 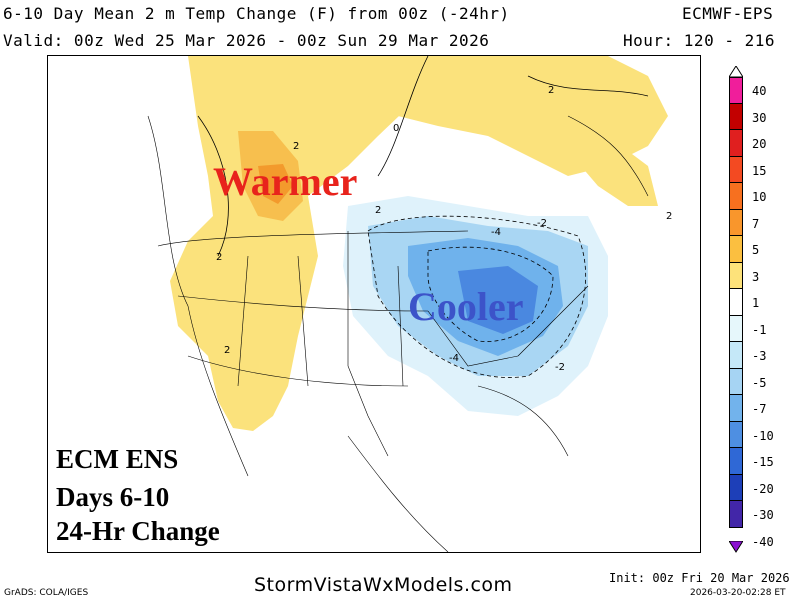 What do you see at coordinates (756, 223) in the screenshot?
I see `colorbar-label: 7` at bounding box center [756, 223].